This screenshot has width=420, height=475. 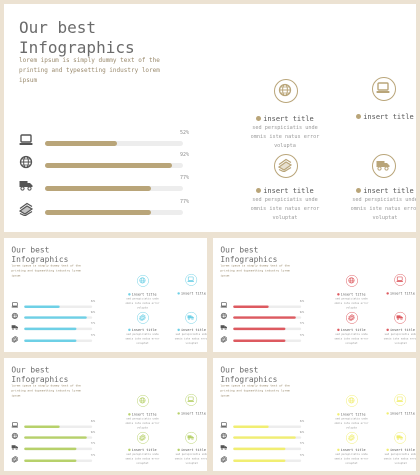 I want to click on body-line: ipsum, so click(x=28, y=80).